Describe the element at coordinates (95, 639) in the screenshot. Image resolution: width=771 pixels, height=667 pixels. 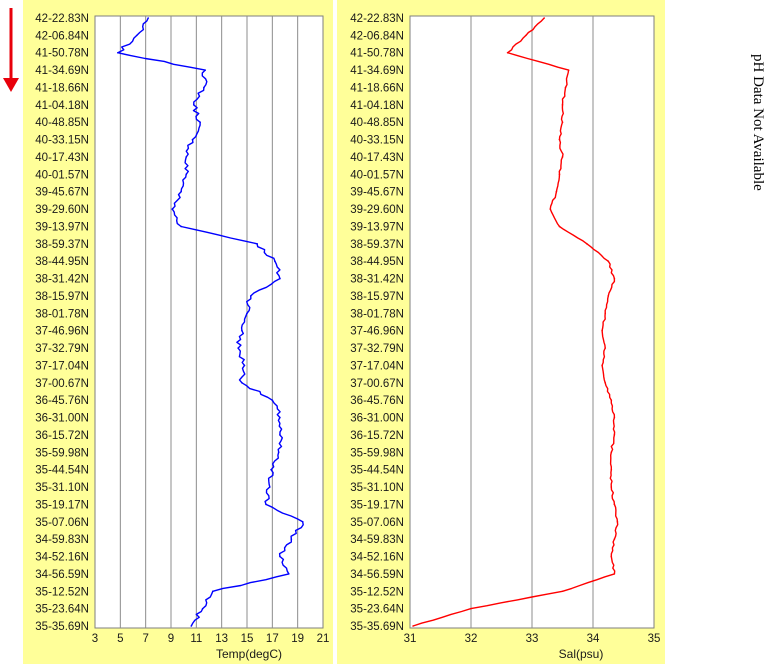
I see `temperature-x-tick-label: 3` at that location.